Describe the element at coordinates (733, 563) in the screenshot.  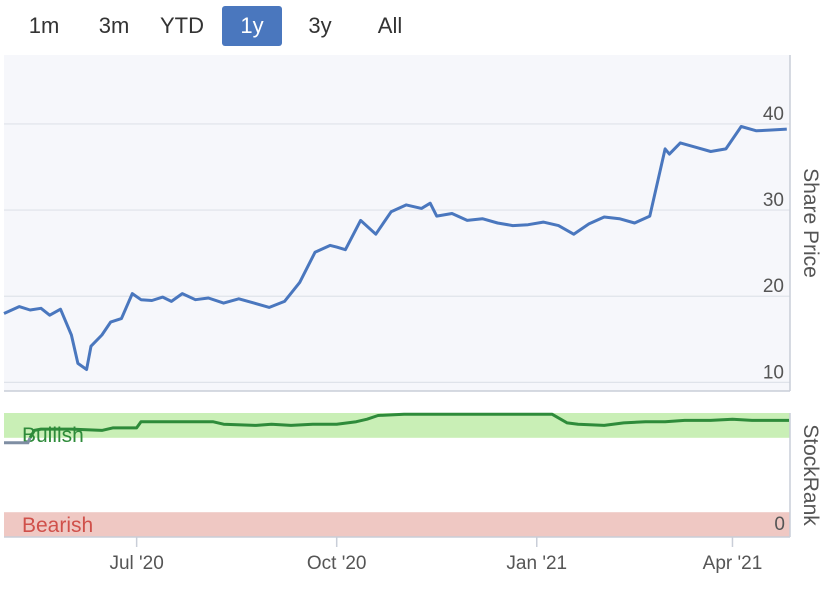
I see `x-tick-label: Apr '21` at that location.